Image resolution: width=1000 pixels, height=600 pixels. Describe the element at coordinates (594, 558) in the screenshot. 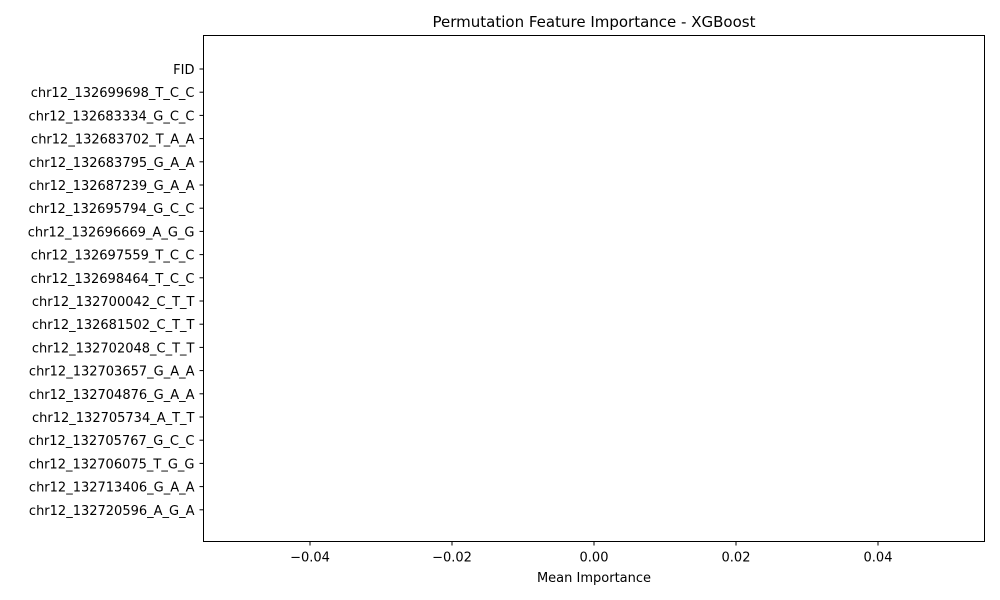

I see `x-tick-label: 0.00` at that location.